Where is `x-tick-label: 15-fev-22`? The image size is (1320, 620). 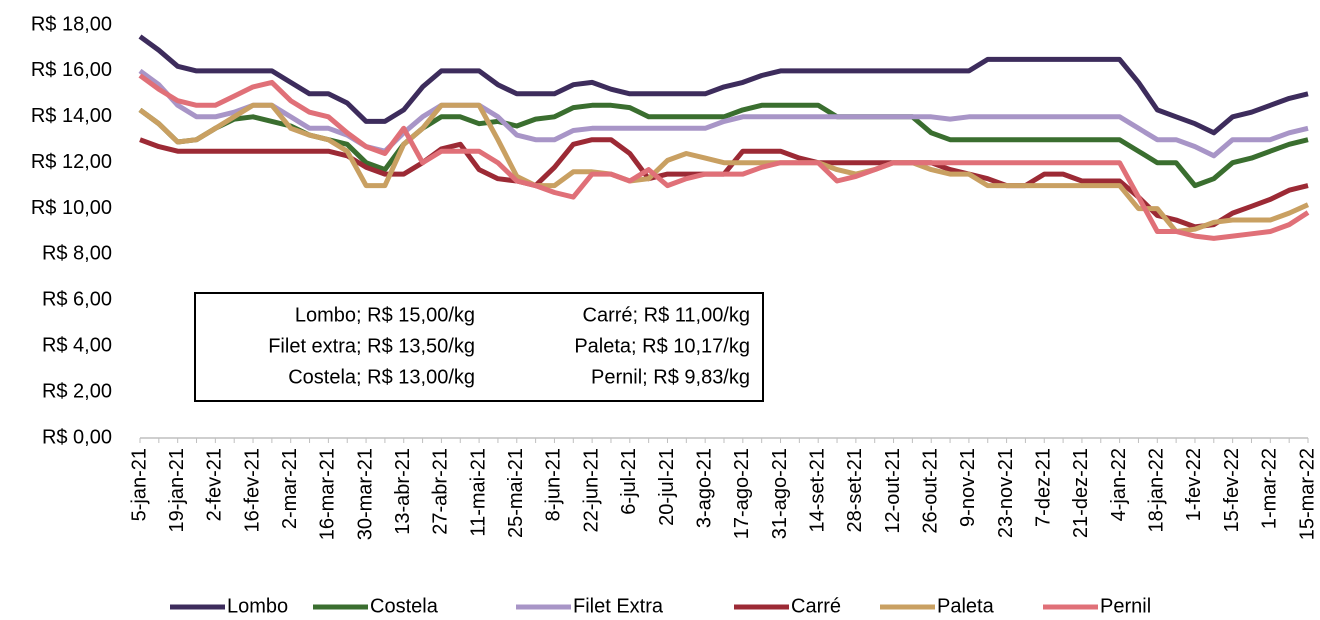 x-tick-label: 15-fev-22 is located at coordinates (1232, 490).